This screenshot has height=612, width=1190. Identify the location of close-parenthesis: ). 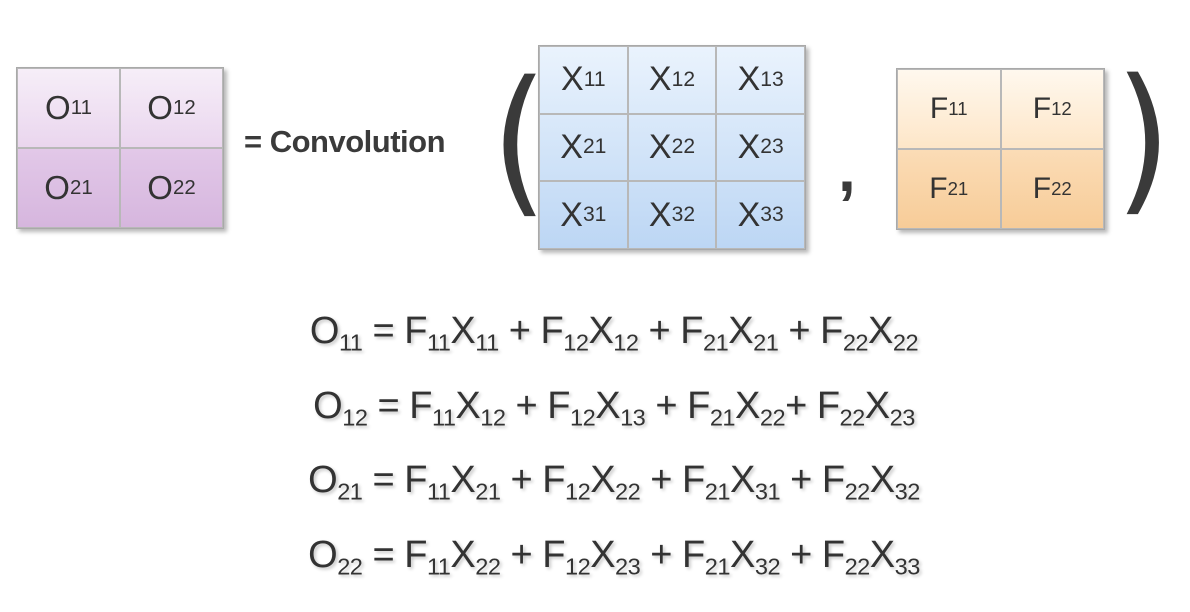
(1143, 137).